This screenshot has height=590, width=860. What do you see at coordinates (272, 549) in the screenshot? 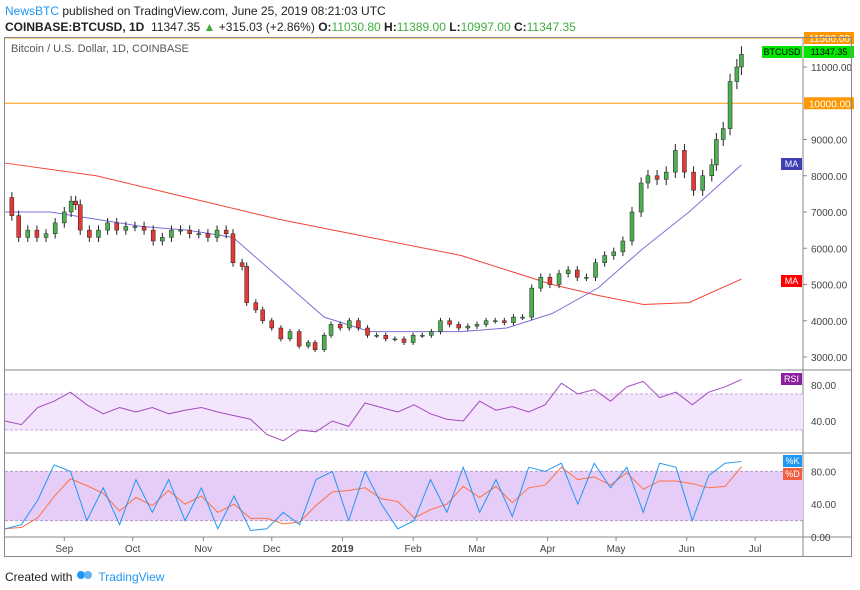
I see `x-tick-label: Dec` at bounding box center [272, 549].